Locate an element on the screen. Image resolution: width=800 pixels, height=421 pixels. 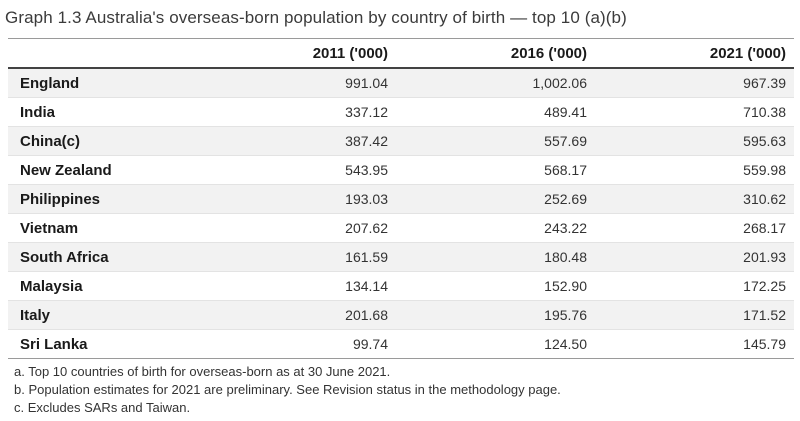
table-row: India 337.12 489.41 710.38 is located at coordinates (401, 112).